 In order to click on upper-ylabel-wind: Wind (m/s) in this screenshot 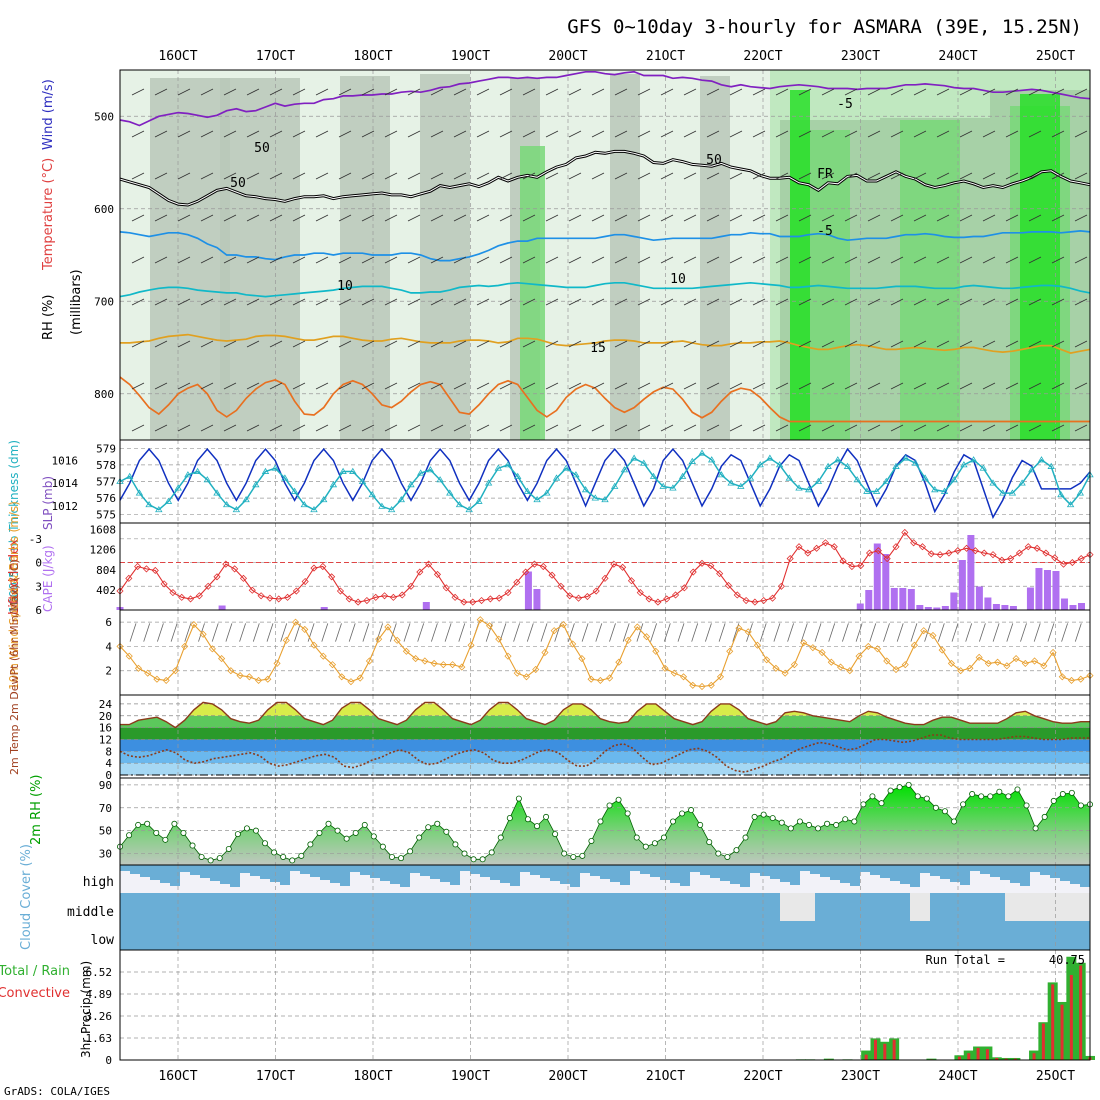, I will do `click(48, 114)`.